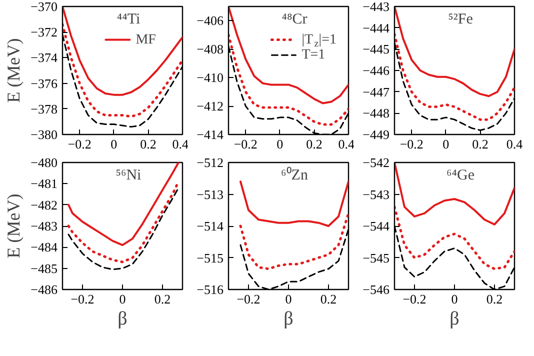  I want to click on y-tick-label: −447, so click(376, 92).